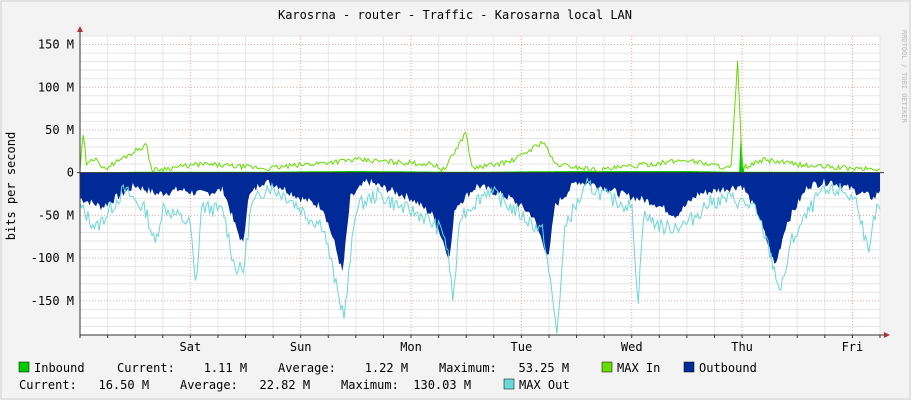 The height and width of the screenshot is (400, 911). What do you see at coordinates (70, 173) in the screenshot?
I see `y-tick-label: 0` at bounding box center [70, 173].